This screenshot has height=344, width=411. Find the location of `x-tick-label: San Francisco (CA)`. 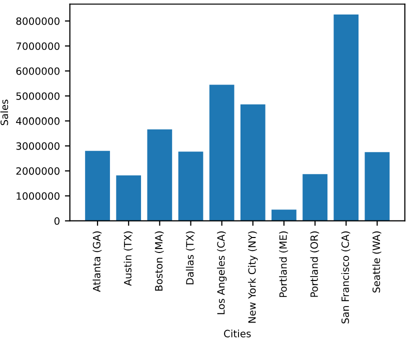

x-tick-label: San Francisco (CA) is located at coordinates (345, 277).